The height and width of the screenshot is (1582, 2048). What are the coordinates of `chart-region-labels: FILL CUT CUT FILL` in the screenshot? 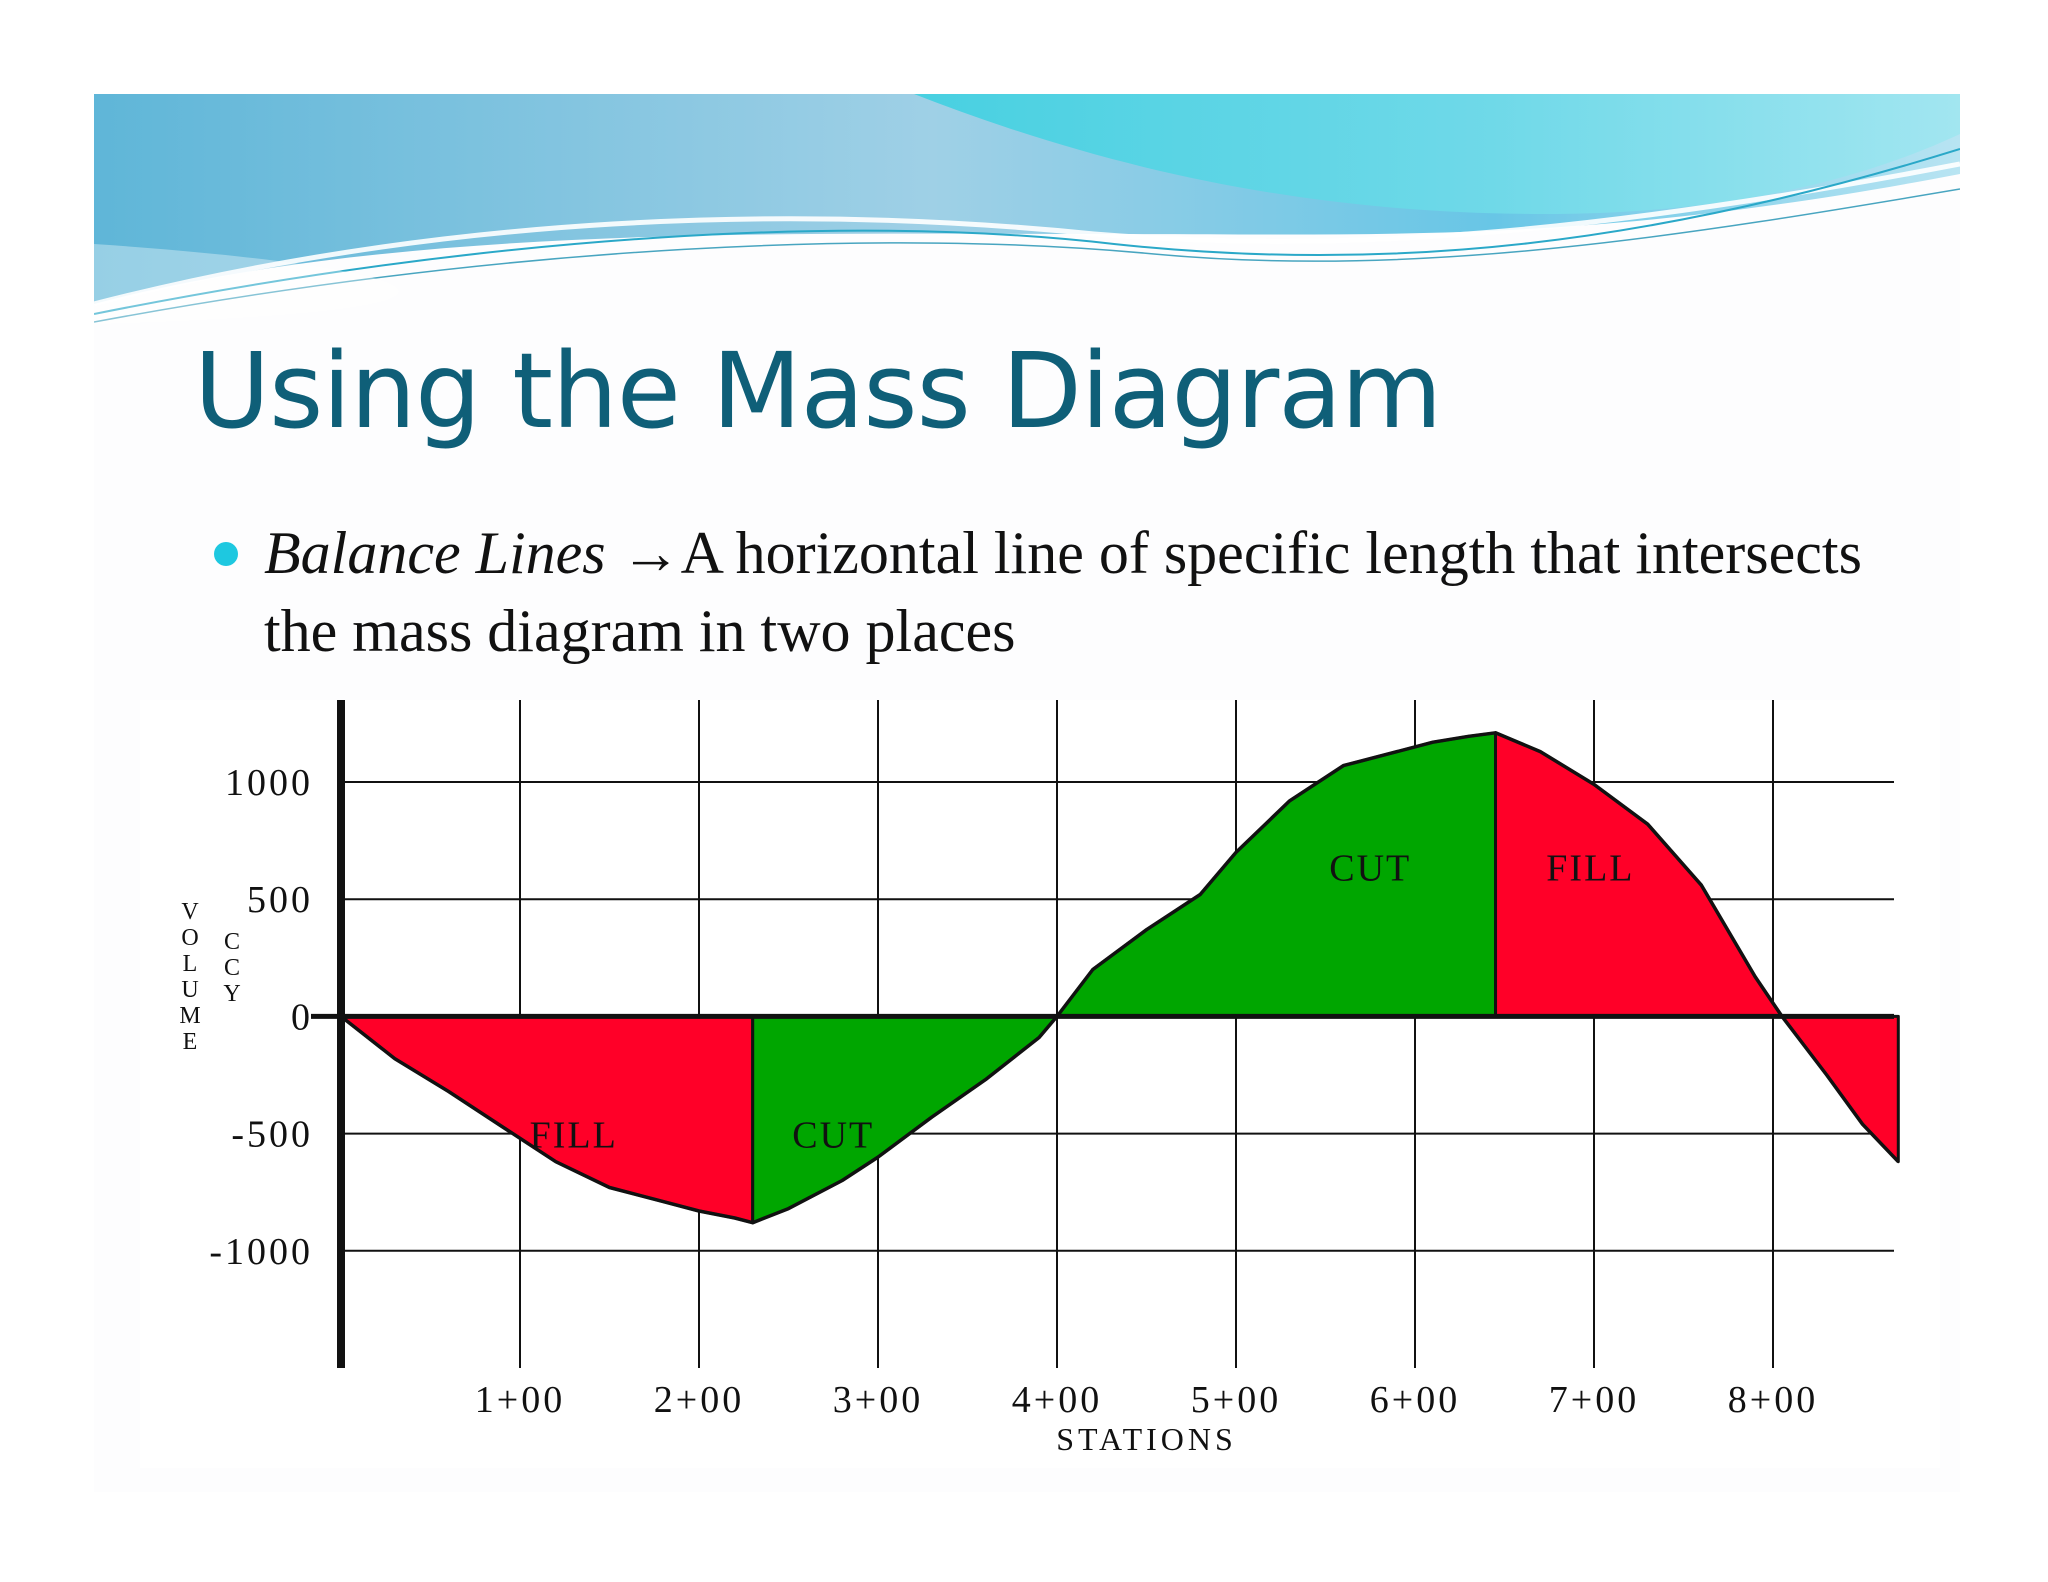 It's located at (1082, 1002).